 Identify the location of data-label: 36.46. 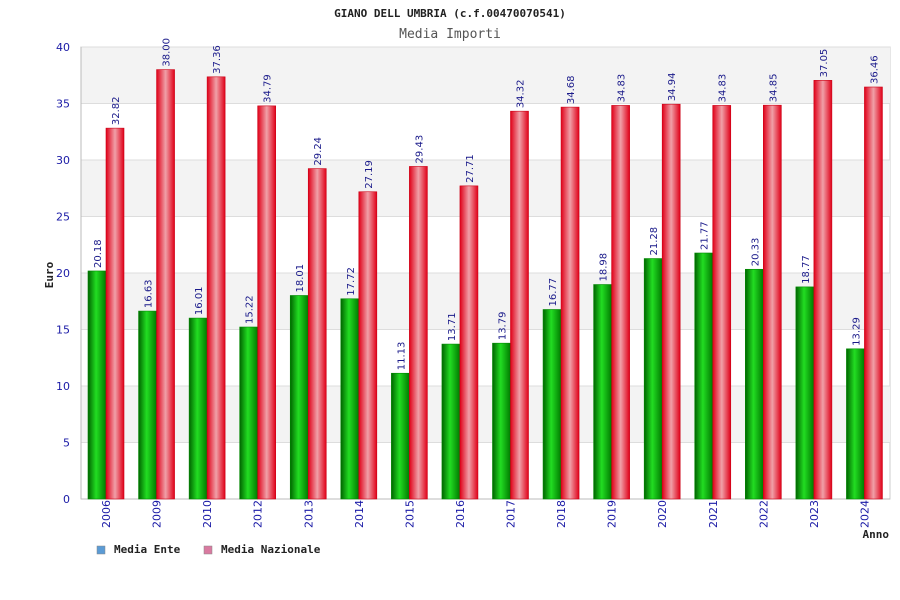
(874, 69).